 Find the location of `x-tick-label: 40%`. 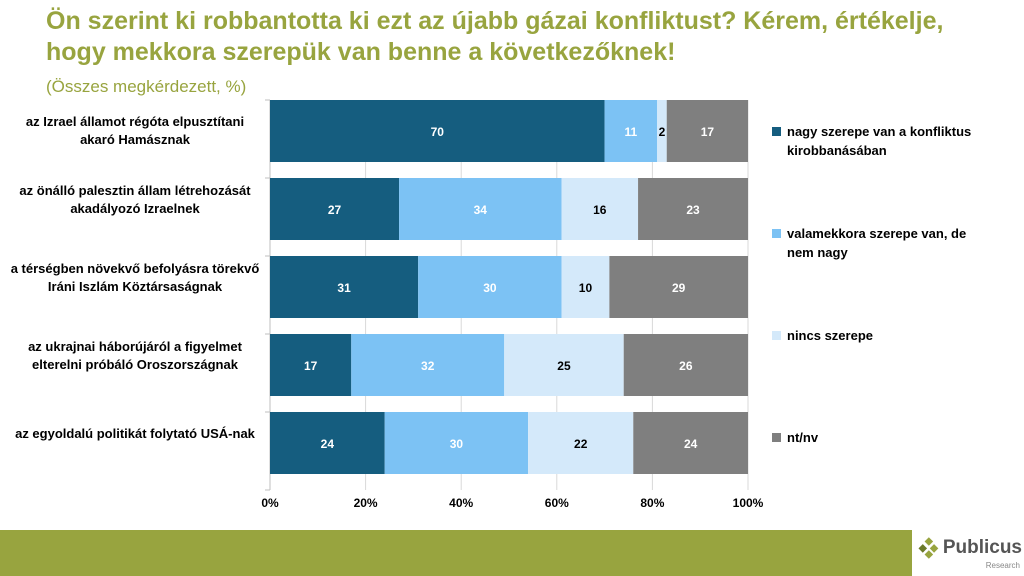

x-tick-label: 40% is located at coordinates (461, 503).